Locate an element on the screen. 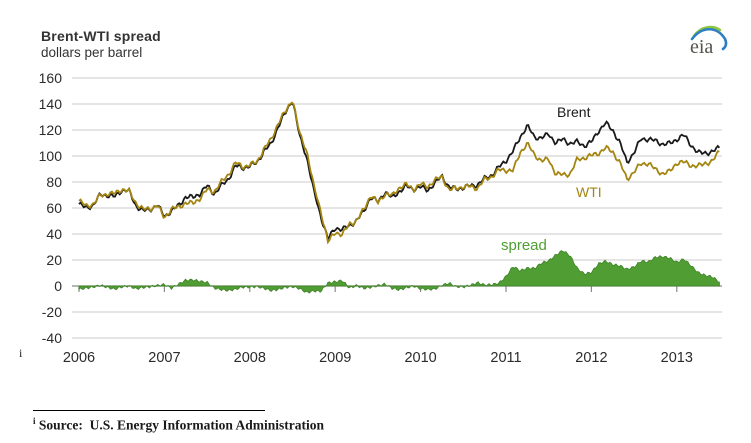  y-tick-label: 160 is located at coordinates (51, 78).